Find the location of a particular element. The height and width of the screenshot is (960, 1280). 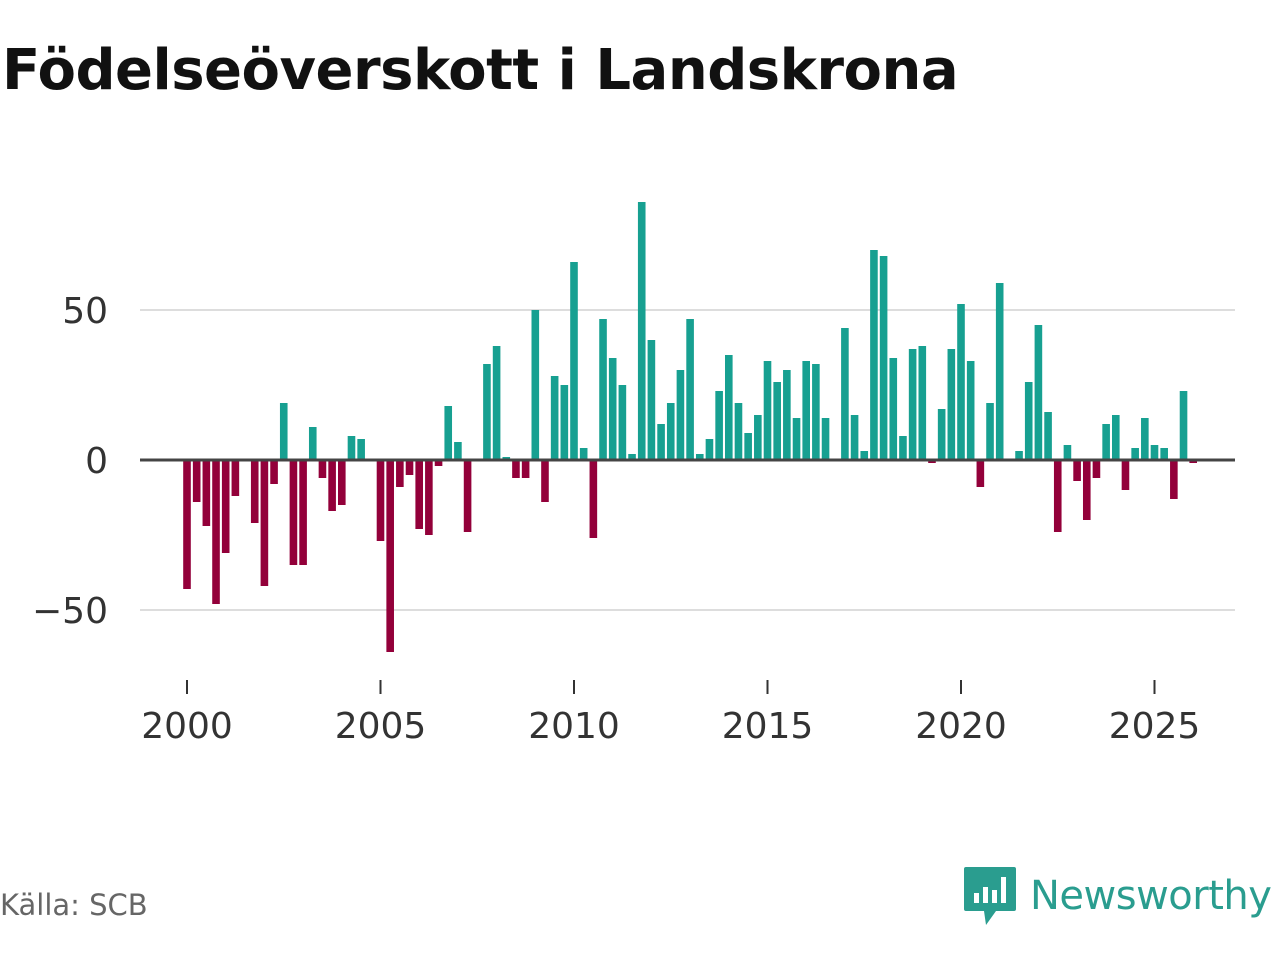

x-tick-label: 2020 is located at coordinates (961, 726).